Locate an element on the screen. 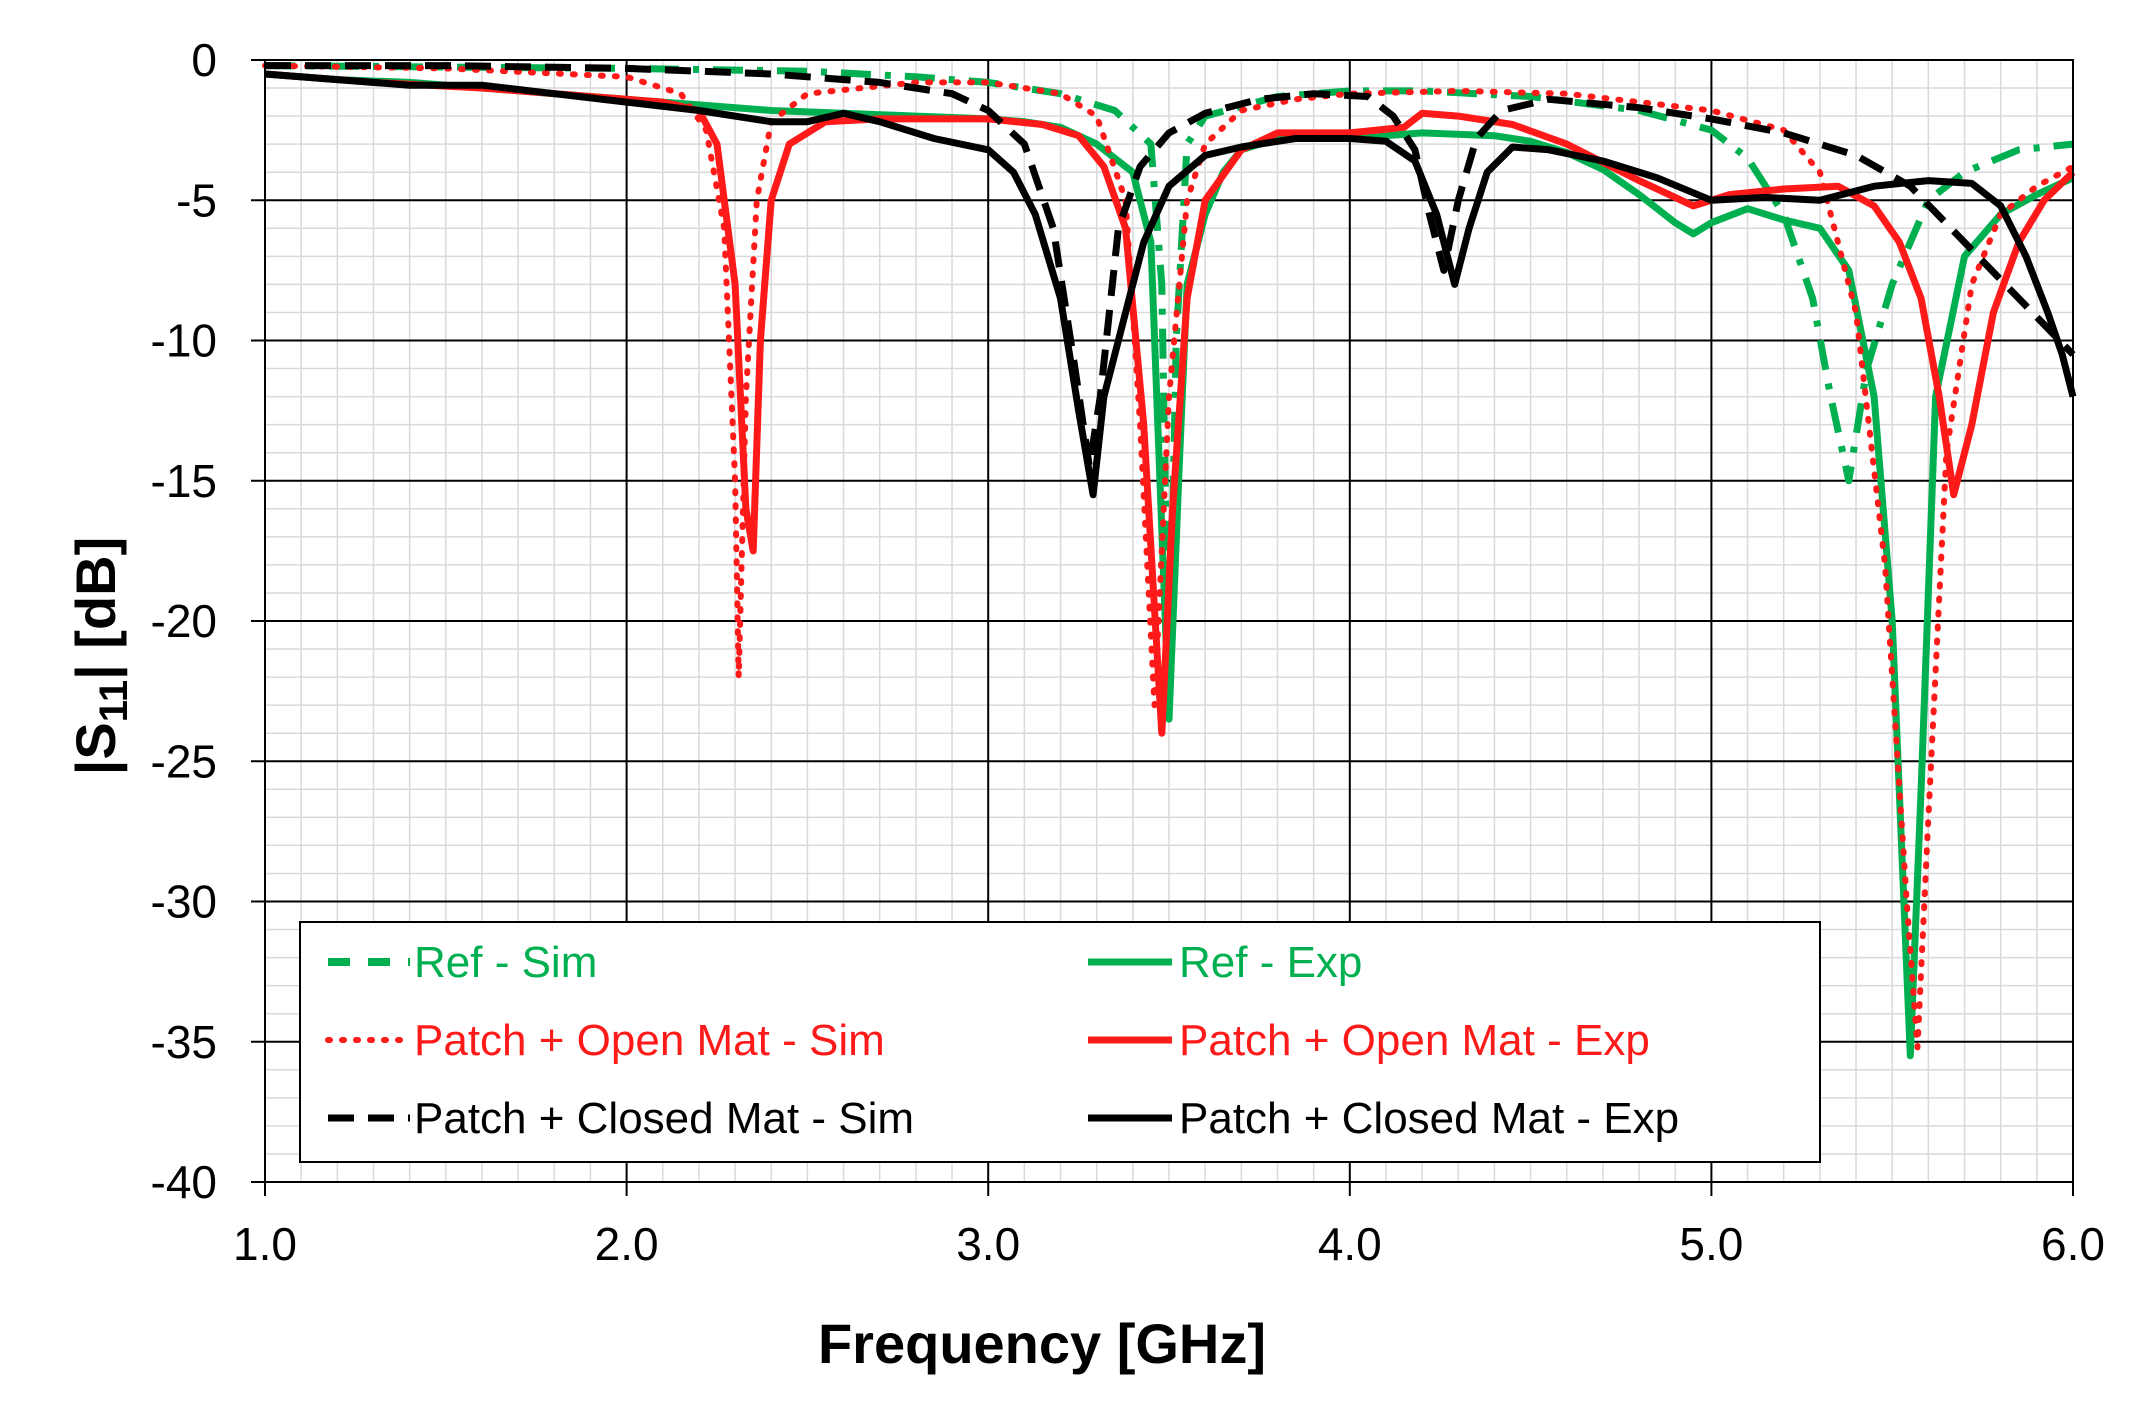  x-tick-label: 3.0 is located at coordinates (988, 1244).